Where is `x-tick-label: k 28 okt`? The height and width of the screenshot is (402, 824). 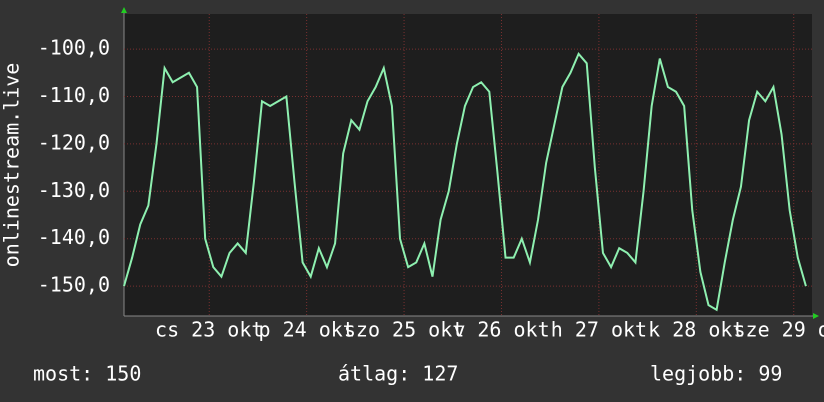
x-tick-label: k 28 okt is located at coordinates (696, 330).